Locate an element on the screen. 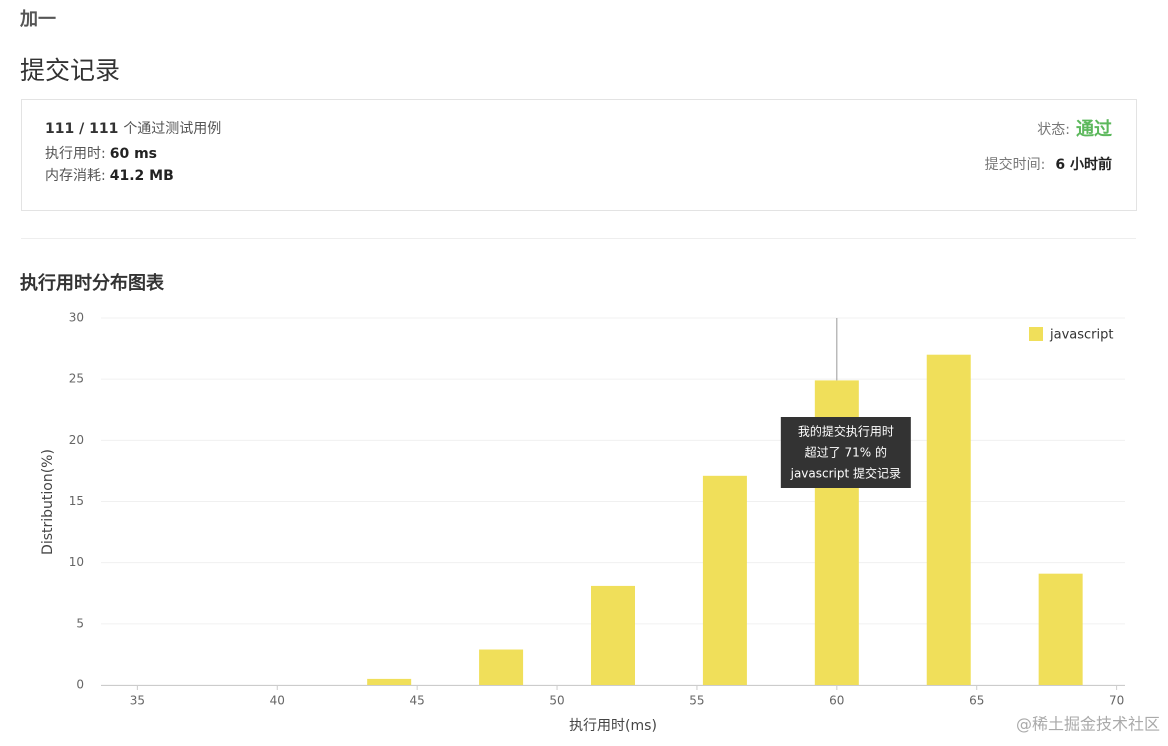  y-tick-label: 15 is located at coordinates (76, 501).